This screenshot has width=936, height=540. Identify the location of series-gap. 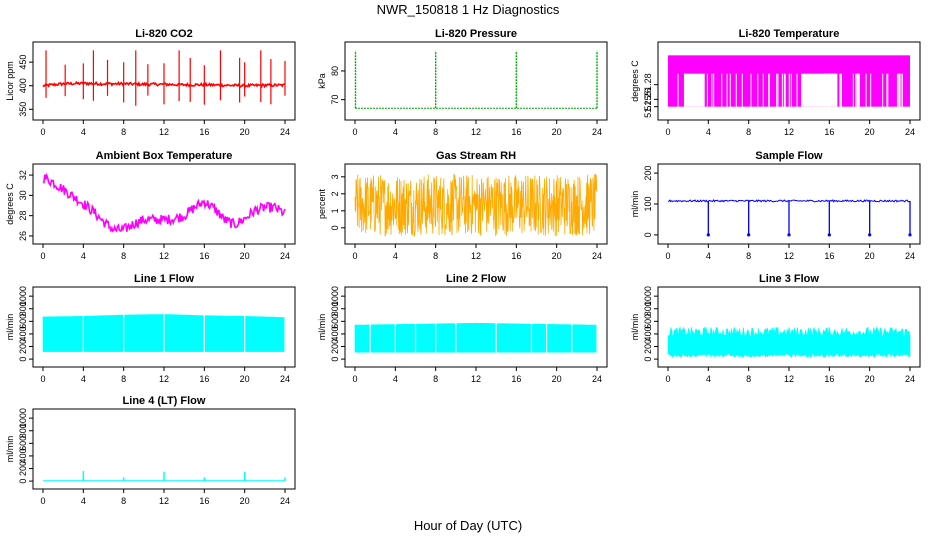
(819, 90).